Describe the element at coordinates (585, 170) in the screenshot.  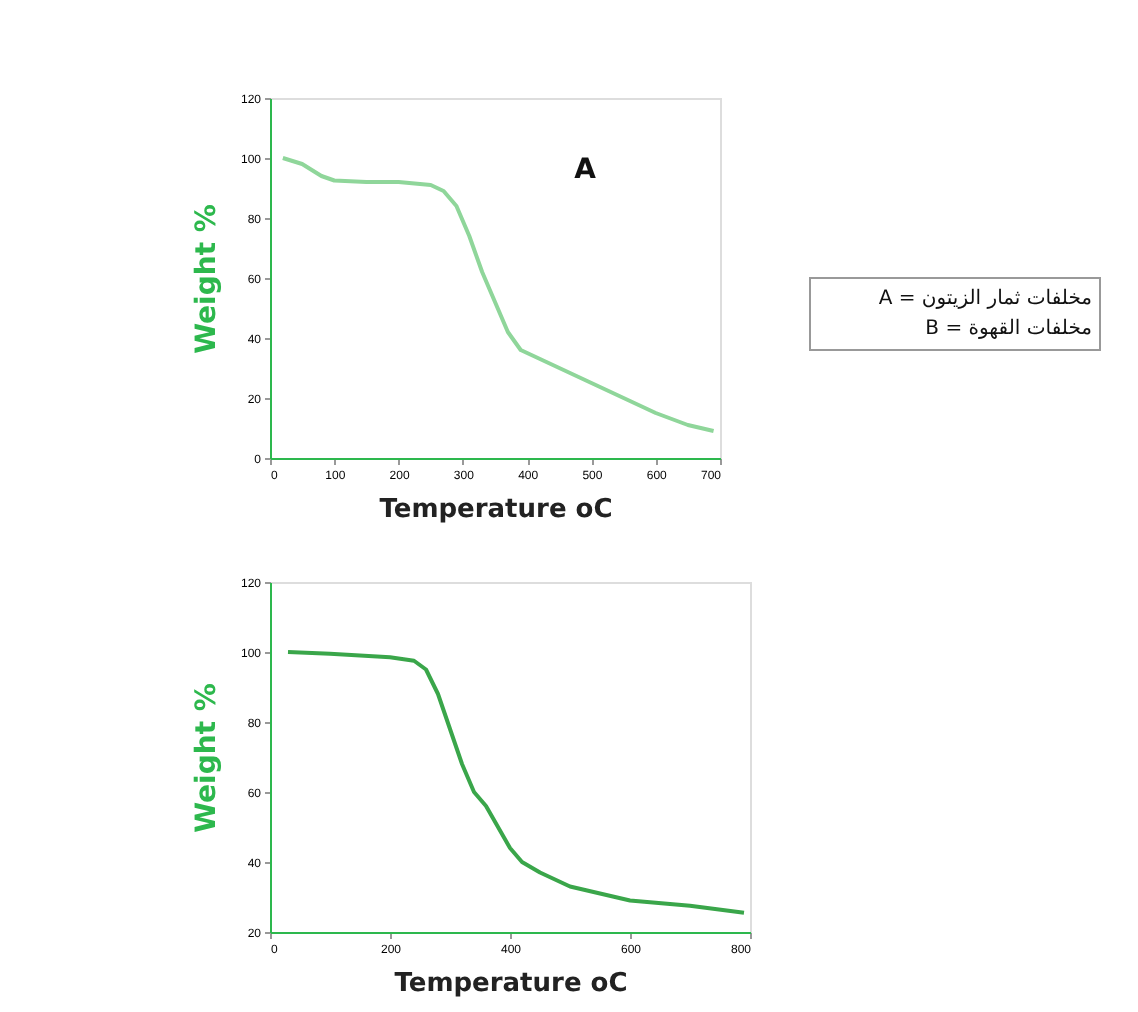
I see `annotation: A` at that location.